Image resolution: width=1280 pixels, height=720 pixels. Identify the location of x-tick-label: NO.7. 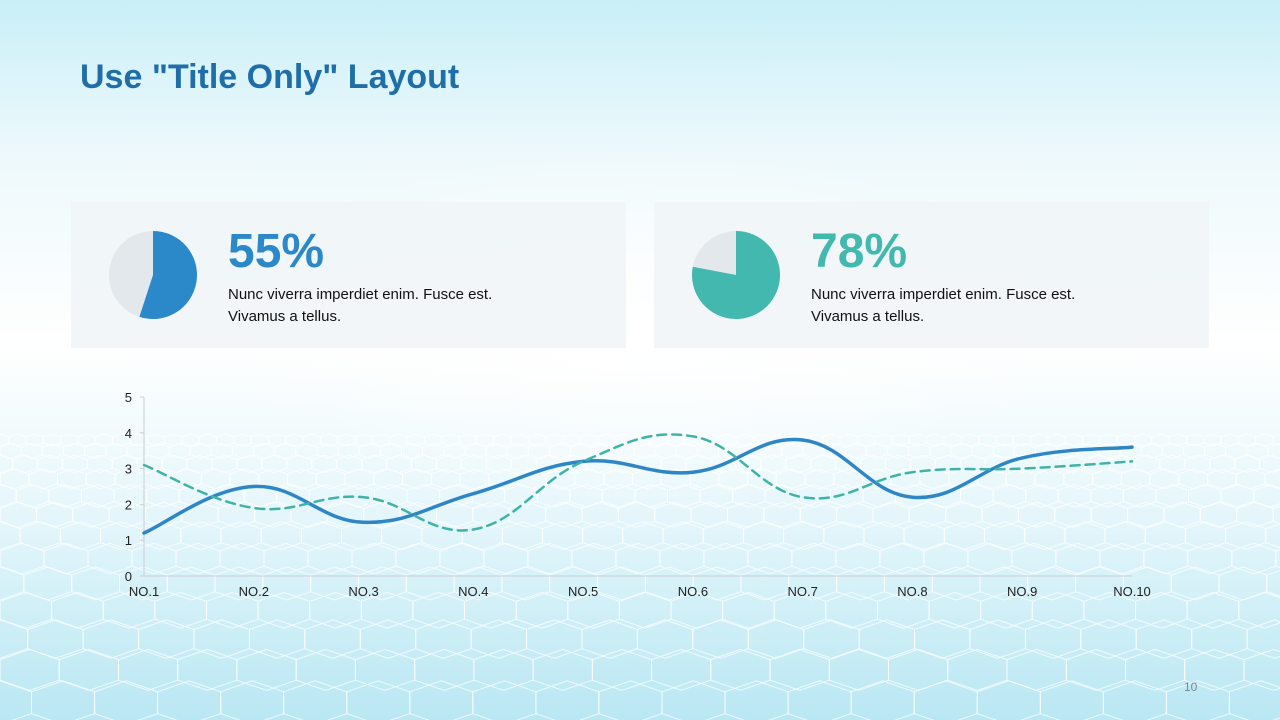
(802, 591).